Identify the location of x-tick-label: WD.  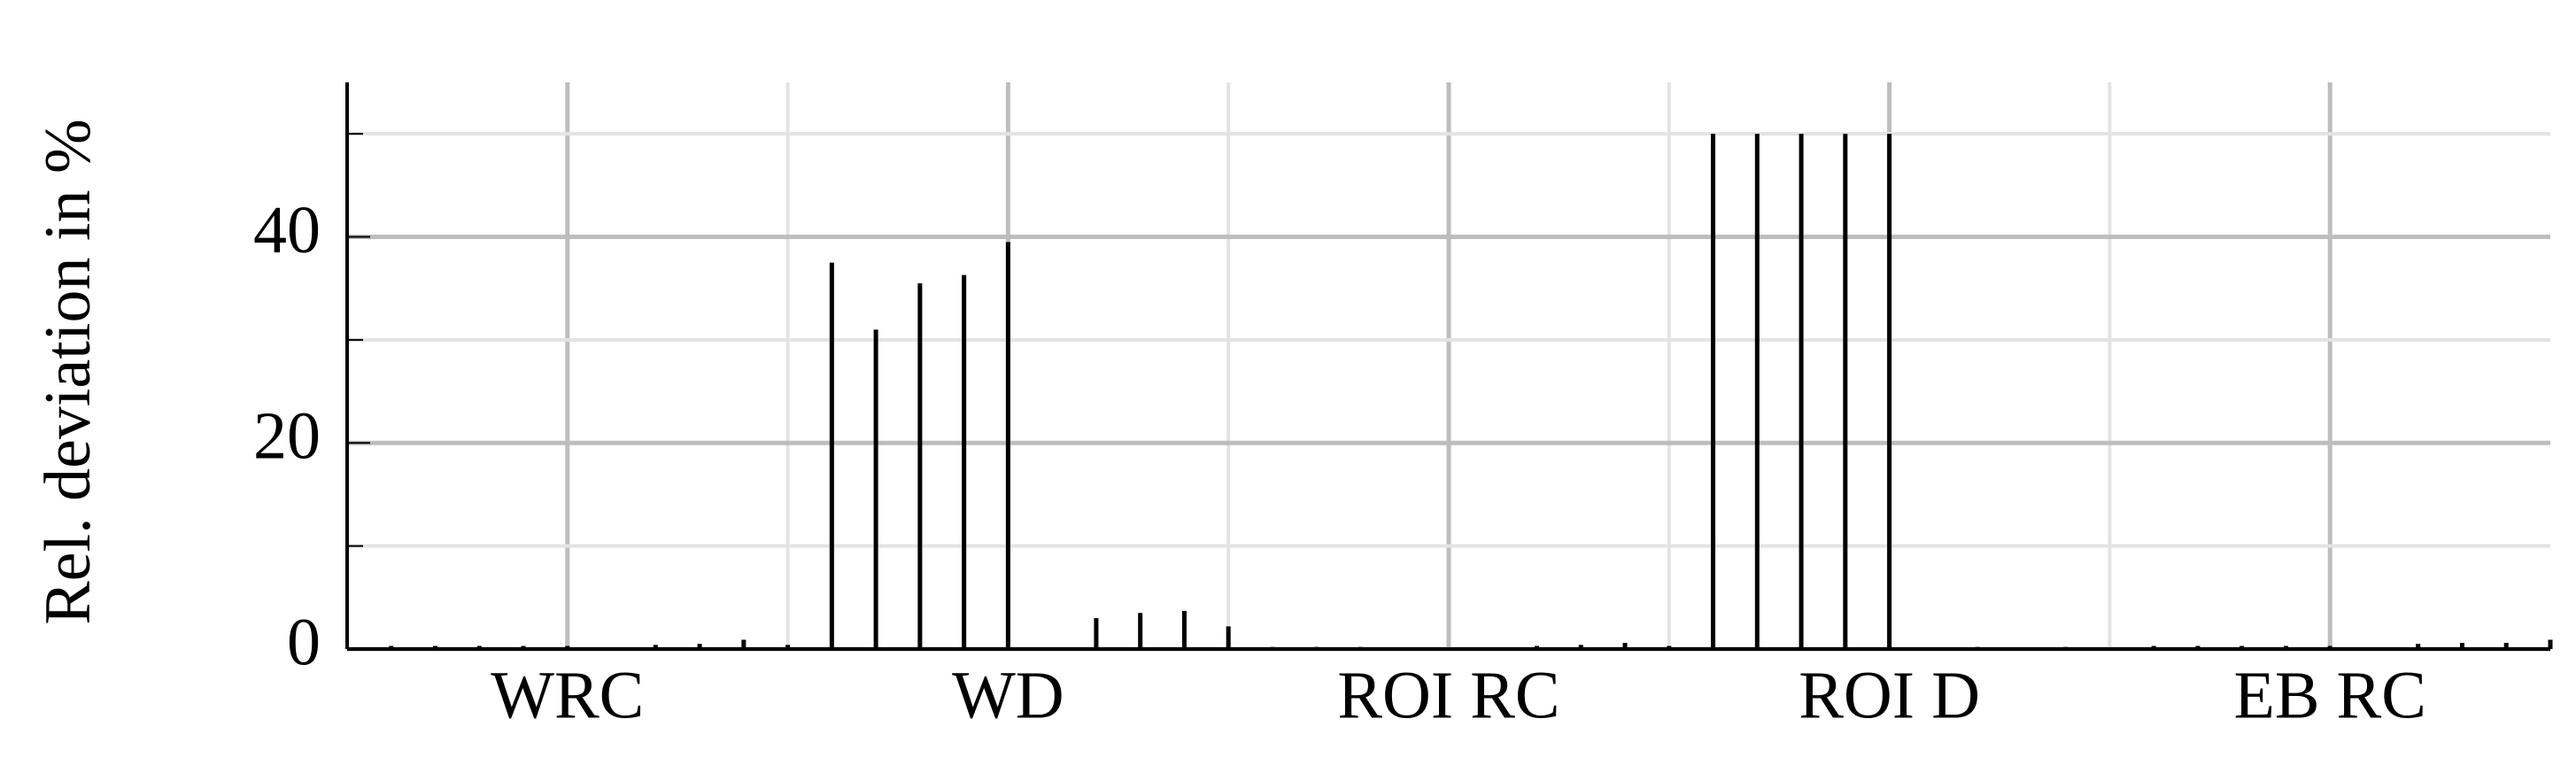
(1008, 695).